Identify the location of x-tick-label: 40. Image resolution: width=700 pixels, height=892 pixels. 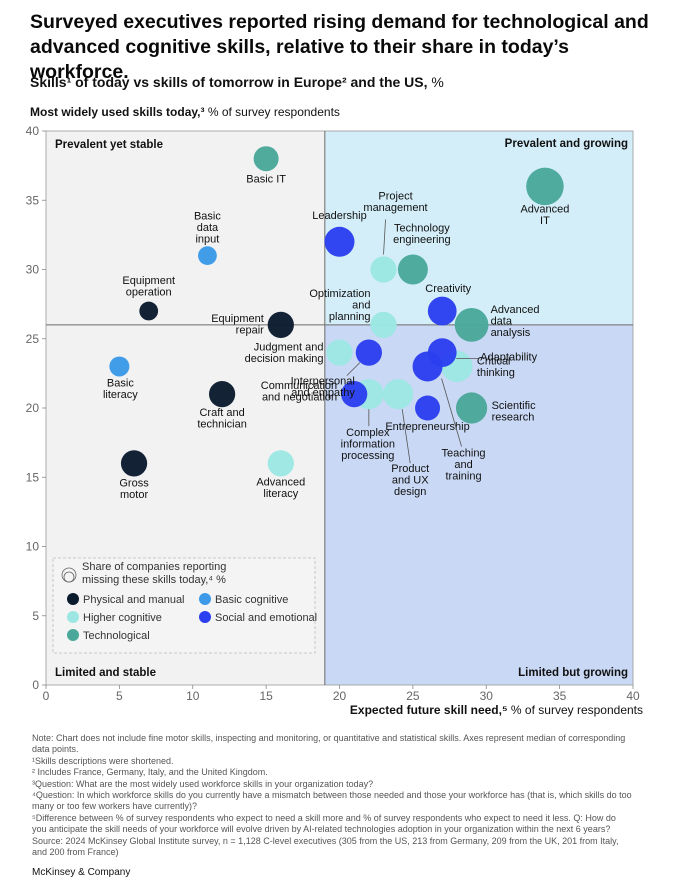
(633, 696).